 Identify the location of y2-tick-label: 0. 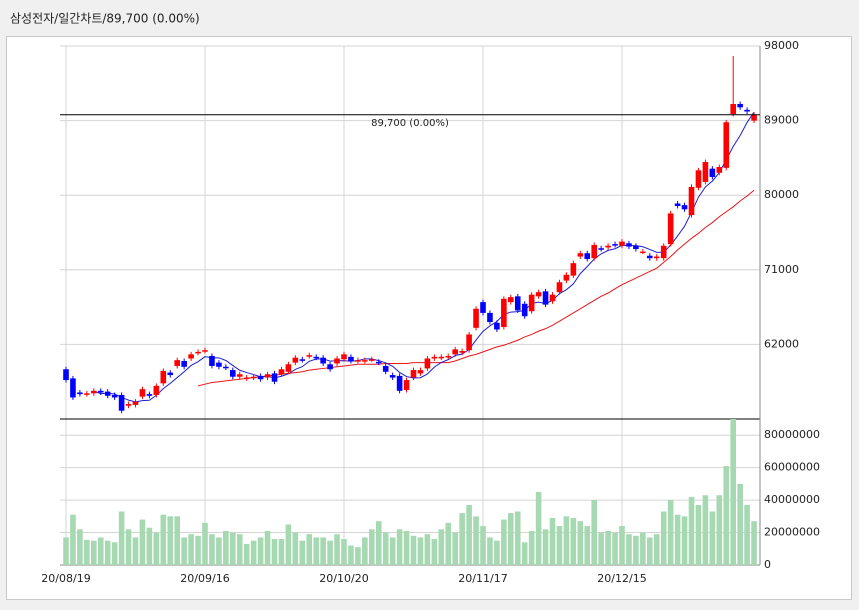
(767, 564).